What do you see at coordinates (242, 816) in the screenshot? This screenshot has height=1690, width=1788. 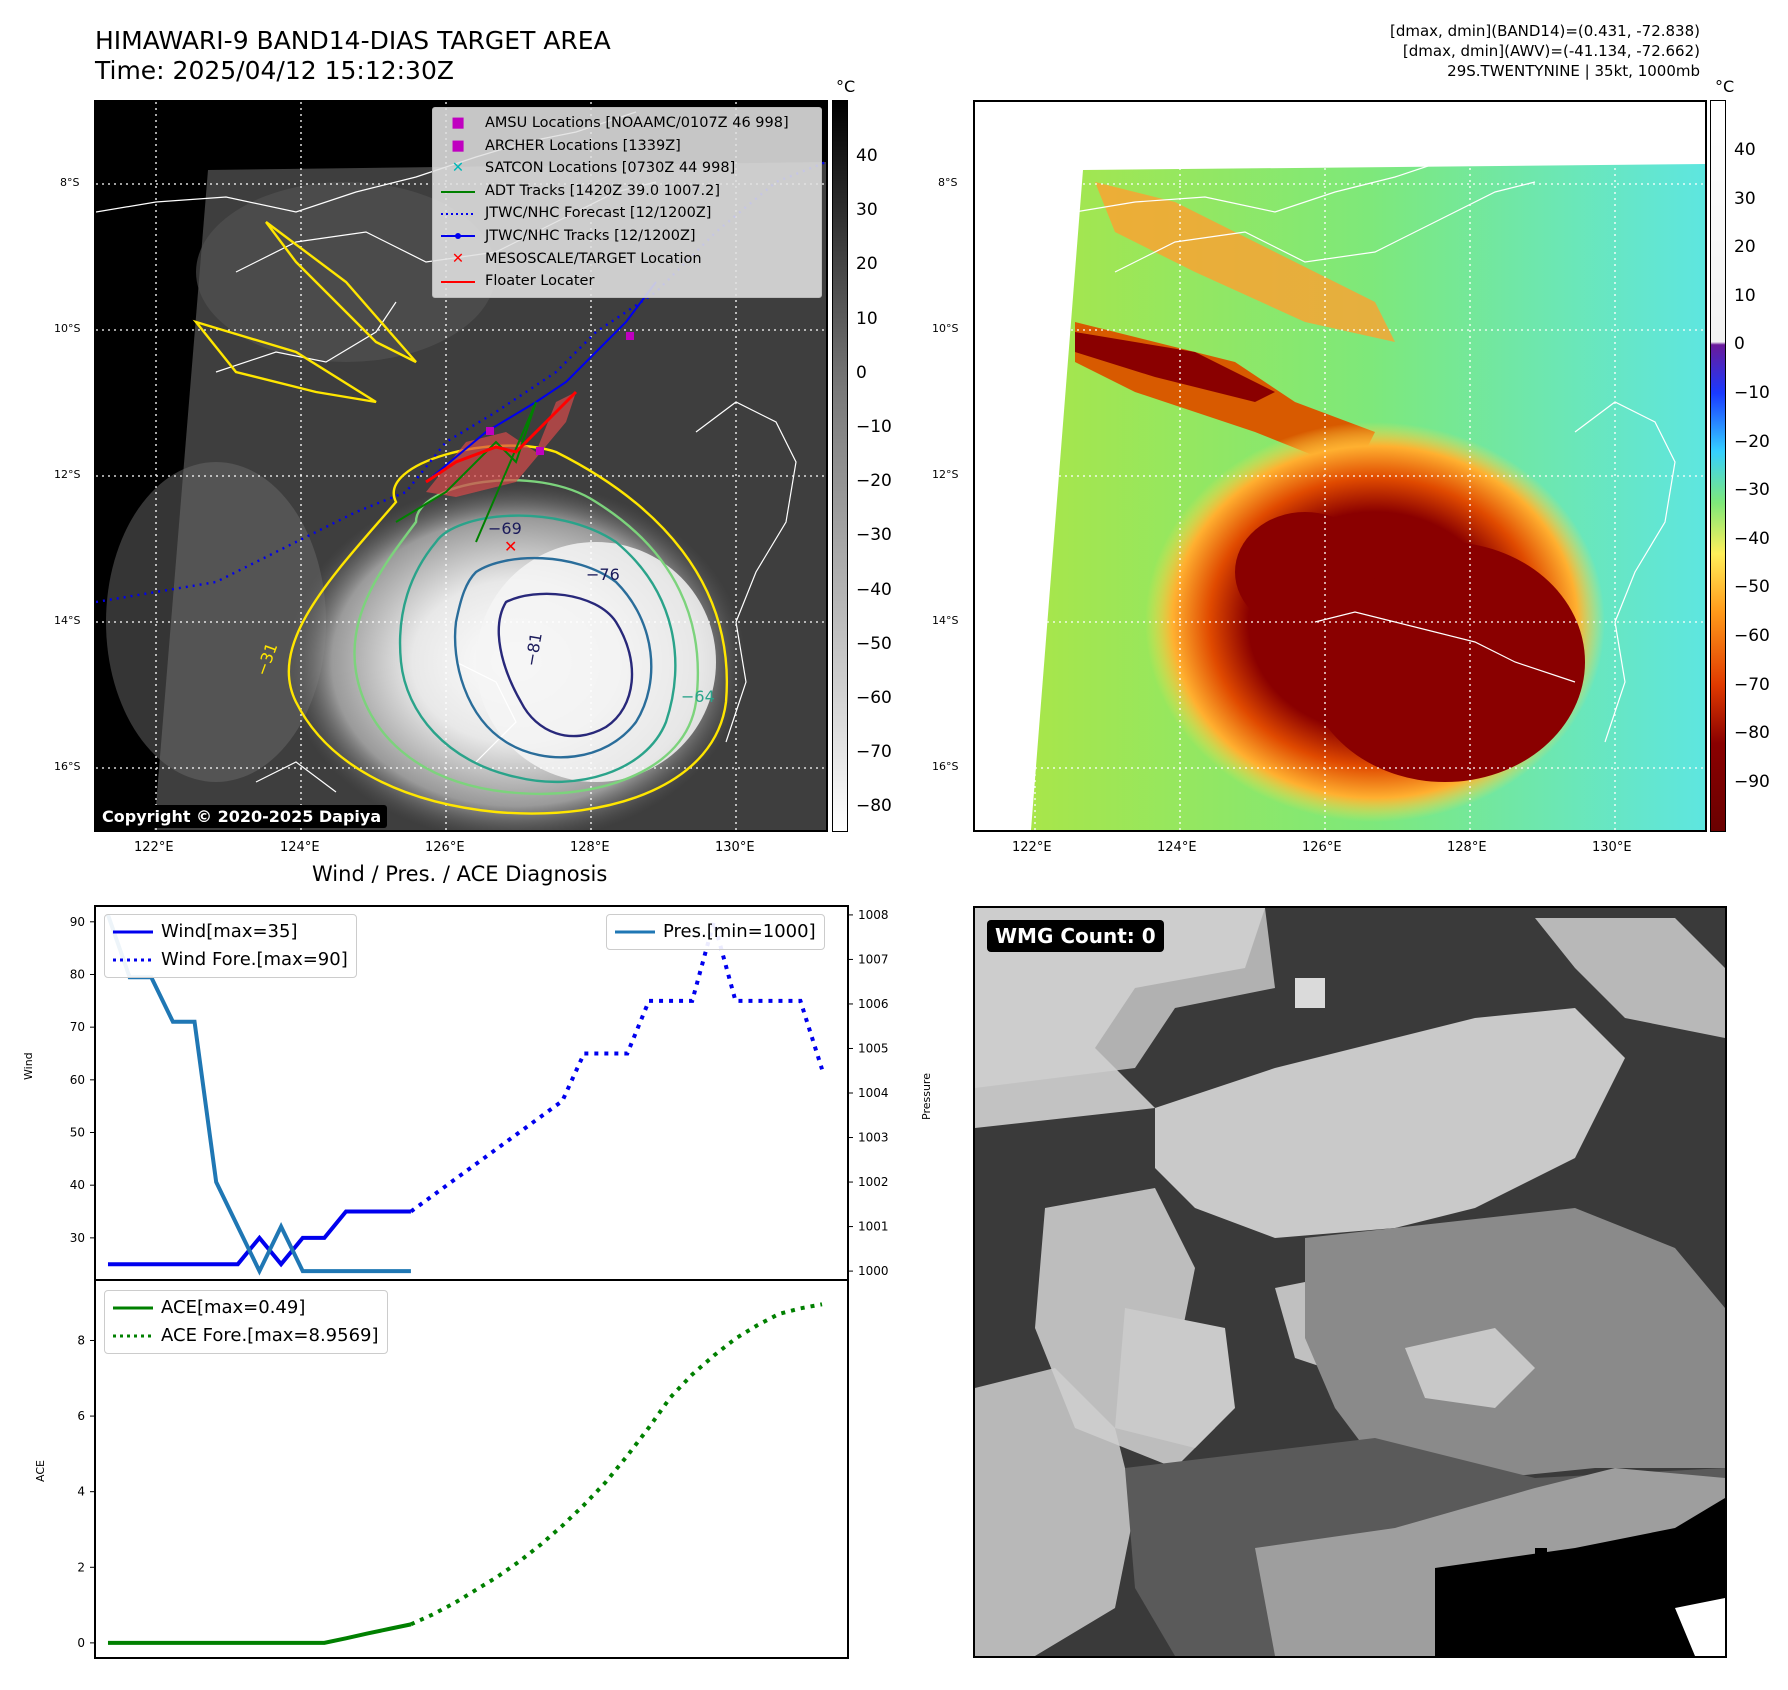 I see `copyright-badge: Copyright © 2020-2025 Dapiya` at bounding box center [242, 816].